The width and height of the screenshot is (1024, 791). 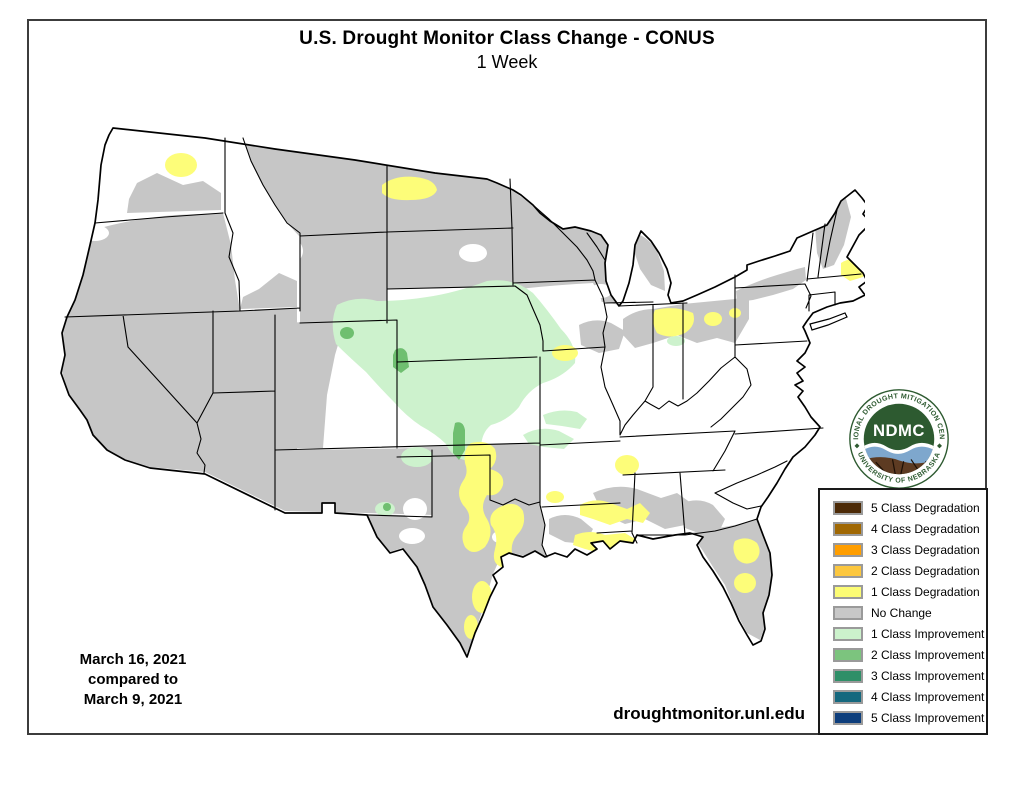 I want to click on region-no-change-missouri-illinois, so click(x=602, y=336).